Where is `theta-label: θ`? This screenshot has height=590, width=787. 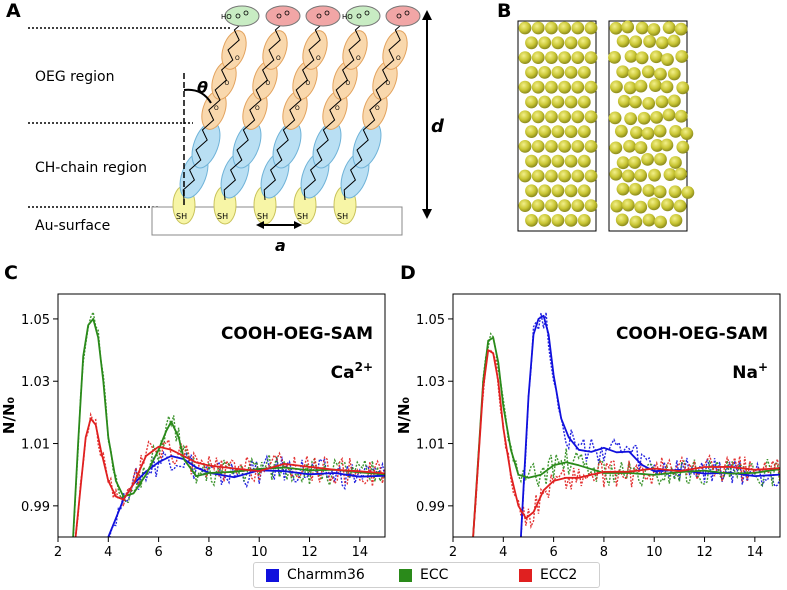 theta-label: θ is located at coordinates (202, 87).